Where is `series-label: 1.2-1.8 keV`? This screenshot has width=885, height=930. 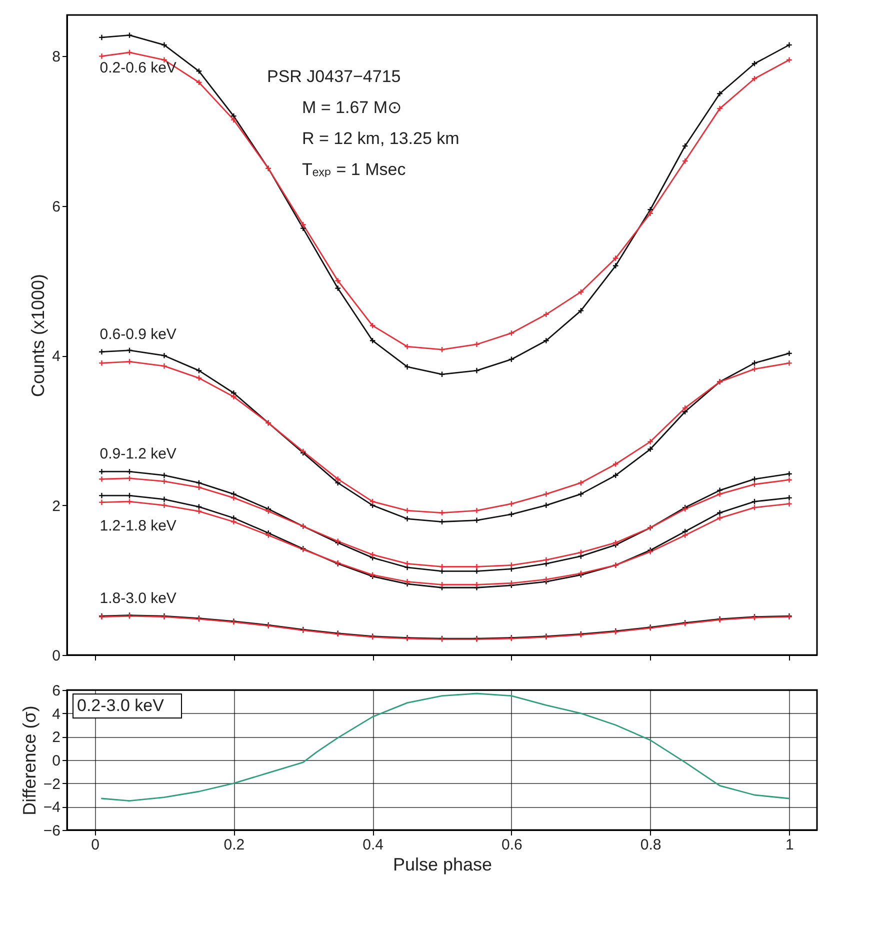
series-label: 1.2-1.8 keV is located at coordinates (138, 526).